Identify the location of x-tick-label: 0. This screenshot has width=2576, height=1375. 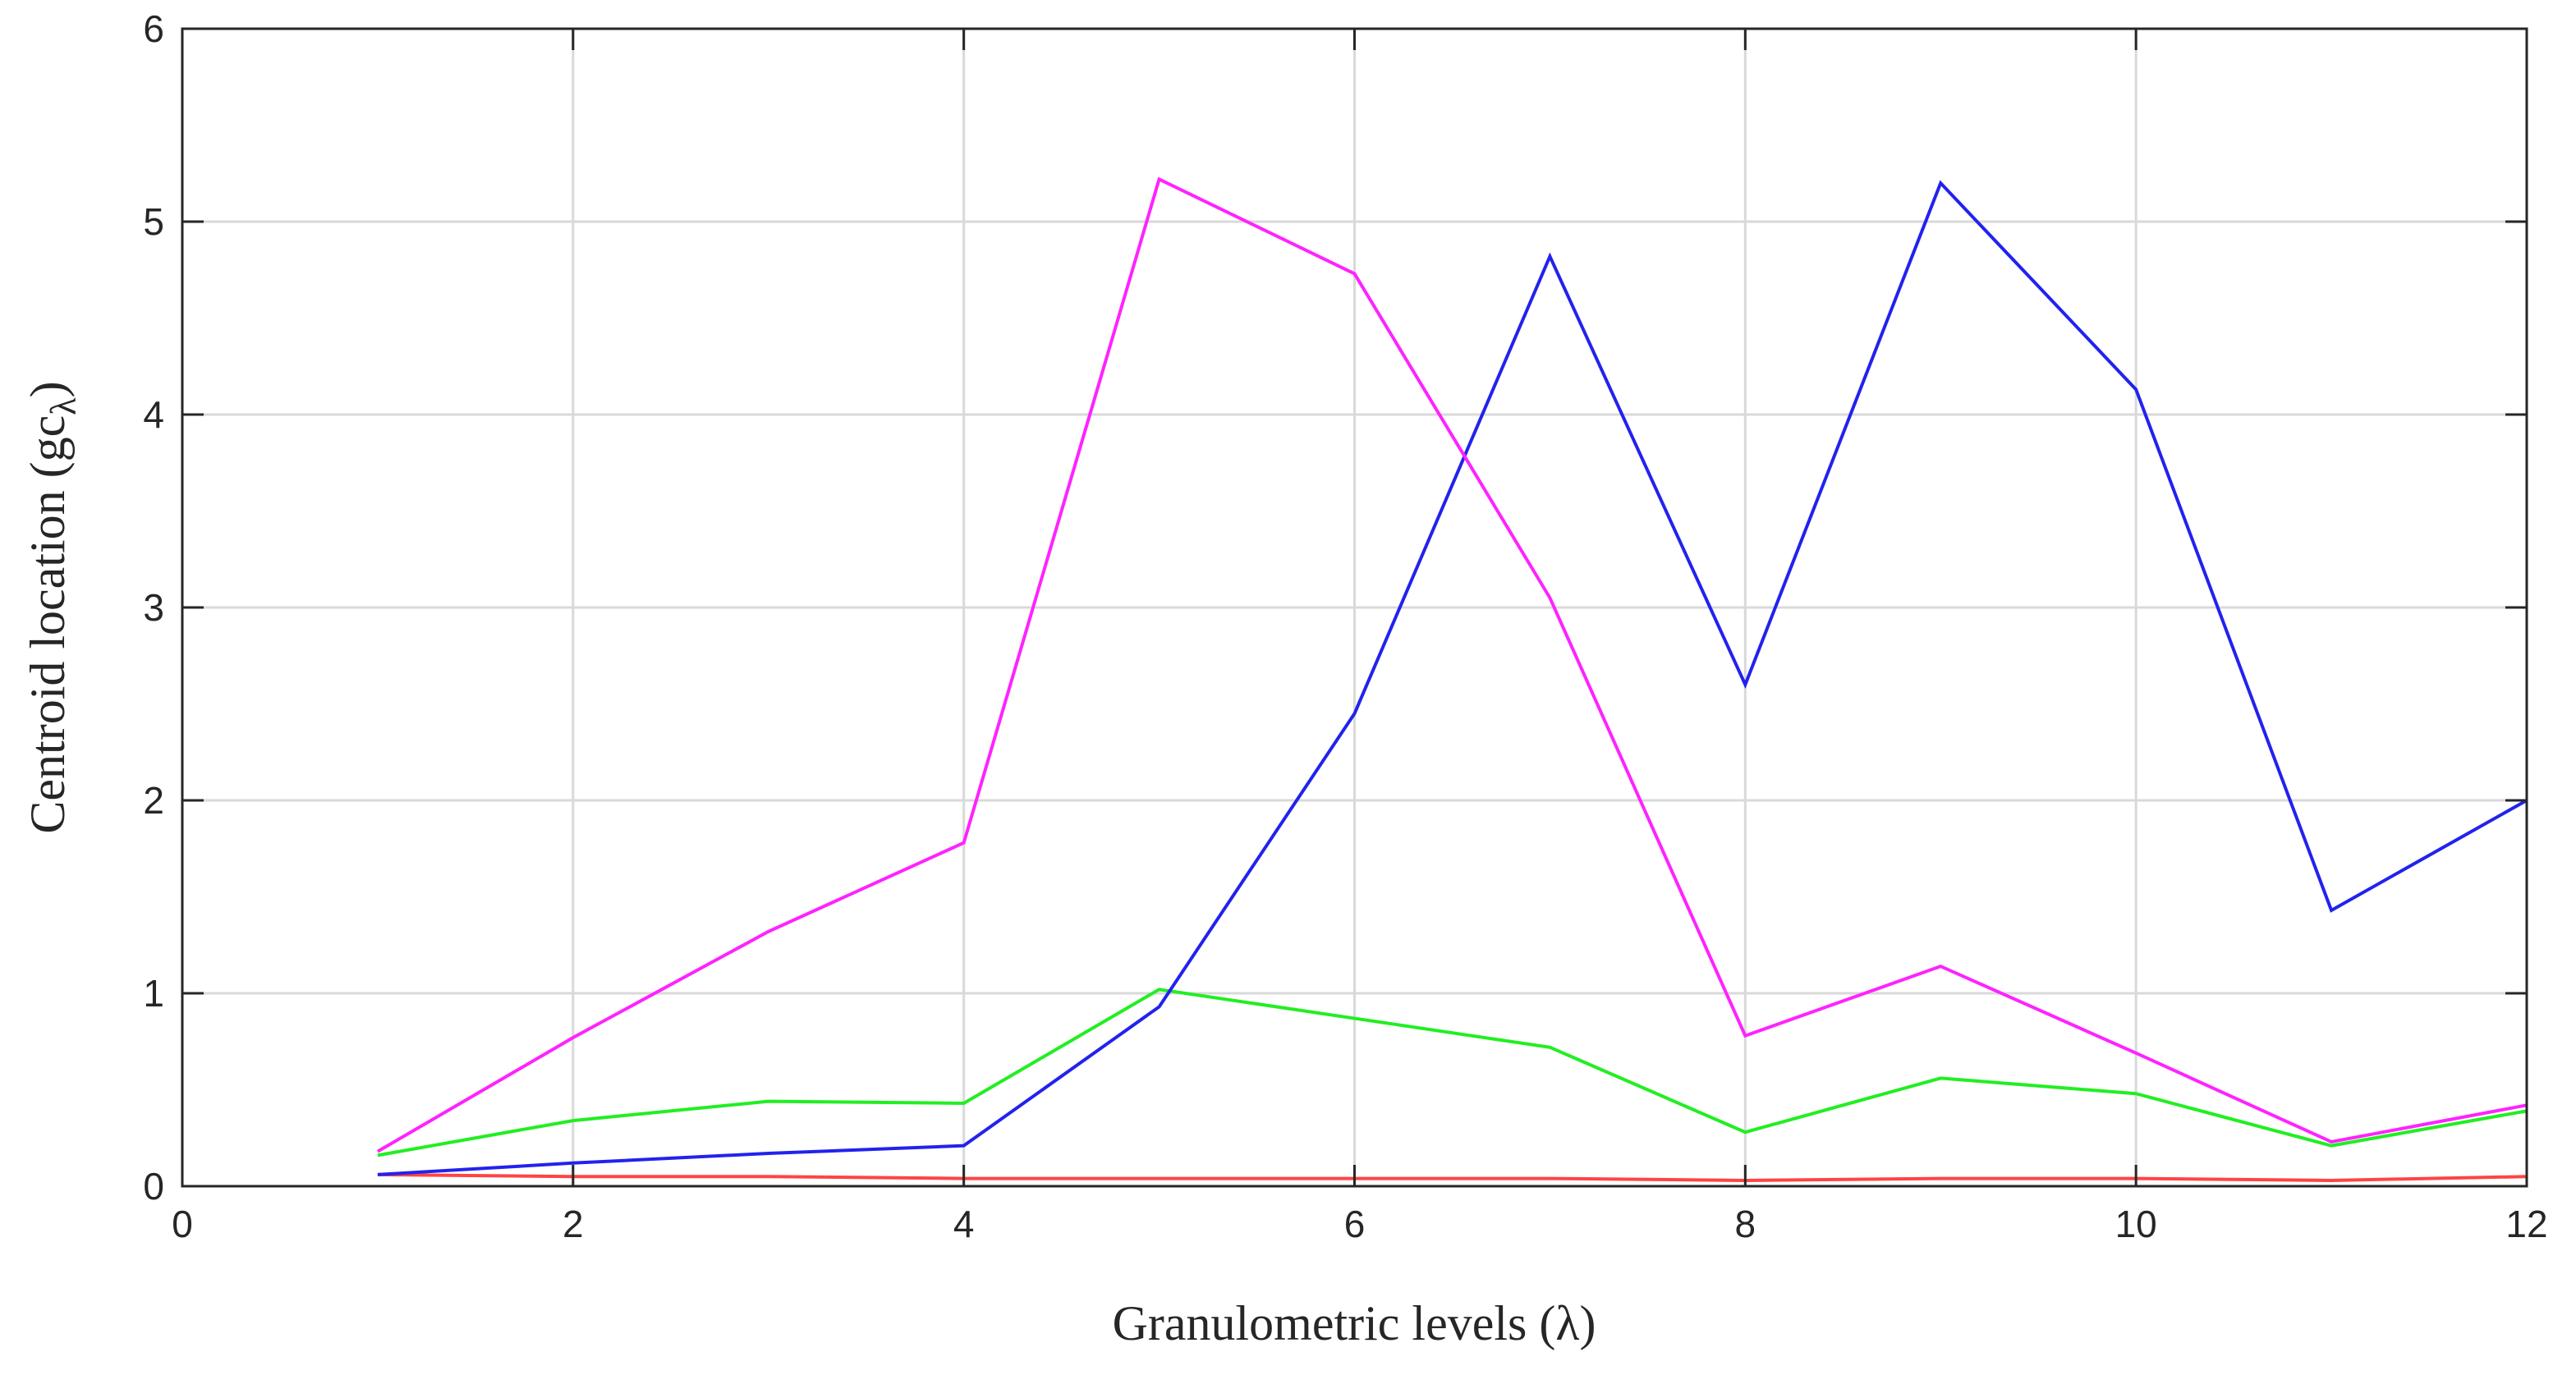
(182, 1224).